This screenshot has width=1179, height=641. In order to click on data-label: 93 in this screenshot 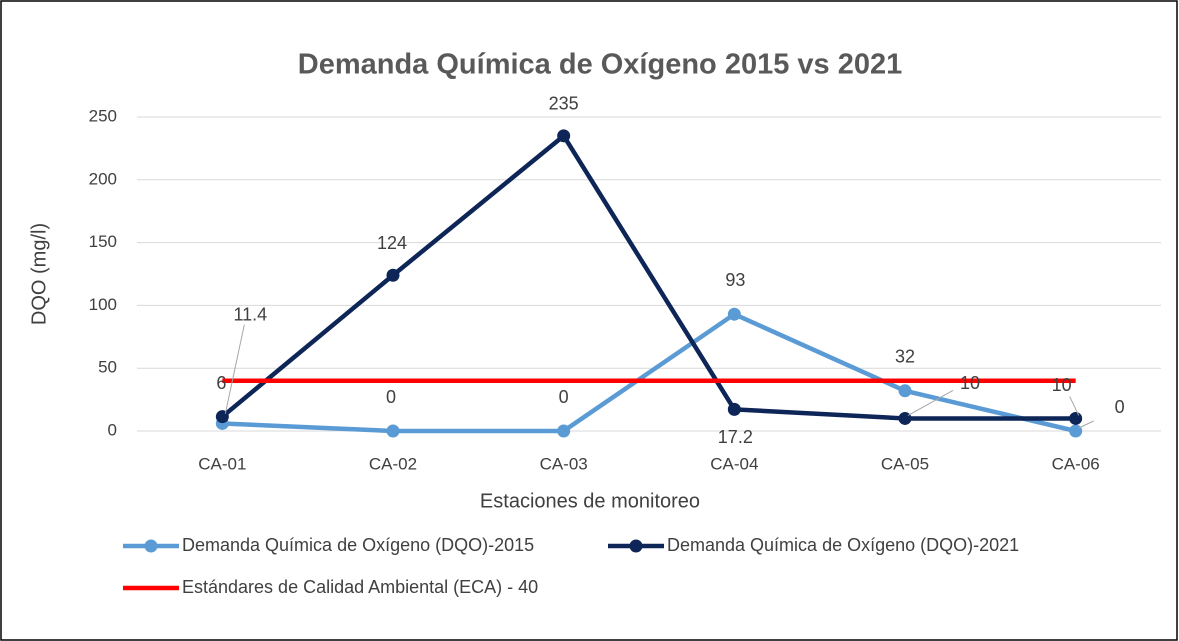, I will do `click(735, 280)`.